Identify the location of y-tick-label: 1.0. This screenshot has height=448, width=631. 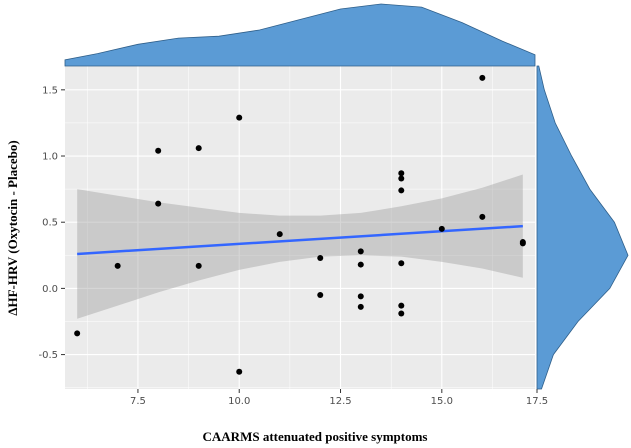
(50, 157).